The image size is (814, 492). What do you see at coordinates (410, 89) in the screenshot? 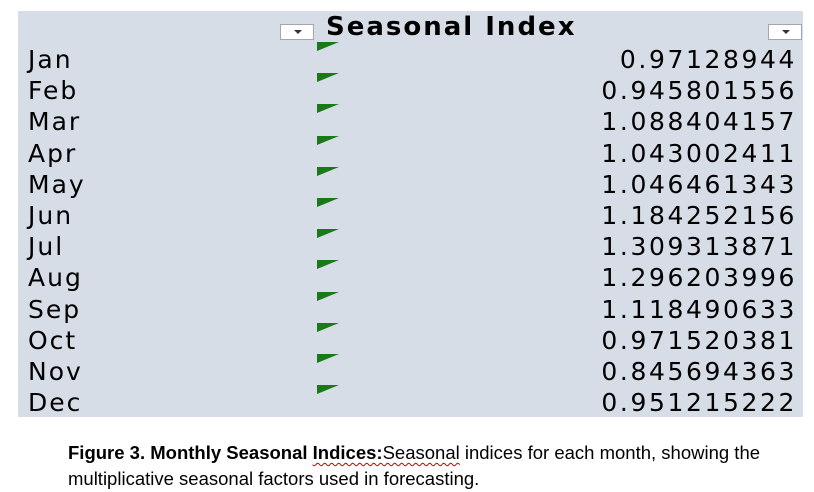
I see `table-row: Feb 0.945801556` at bounding box center [410, 89].